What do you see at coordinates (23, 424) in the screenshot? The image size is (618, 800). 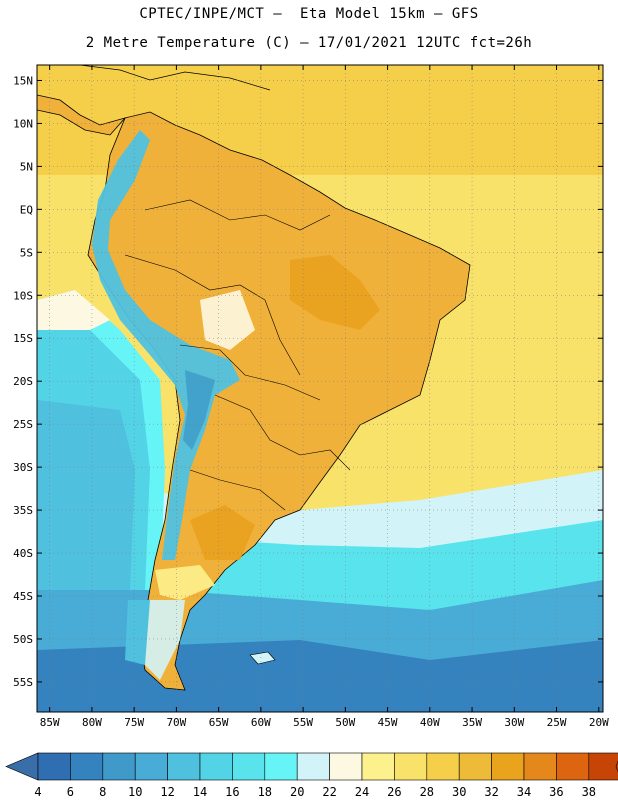 I see `lat-tick-label: 25S` at bounding box center [23, 424].